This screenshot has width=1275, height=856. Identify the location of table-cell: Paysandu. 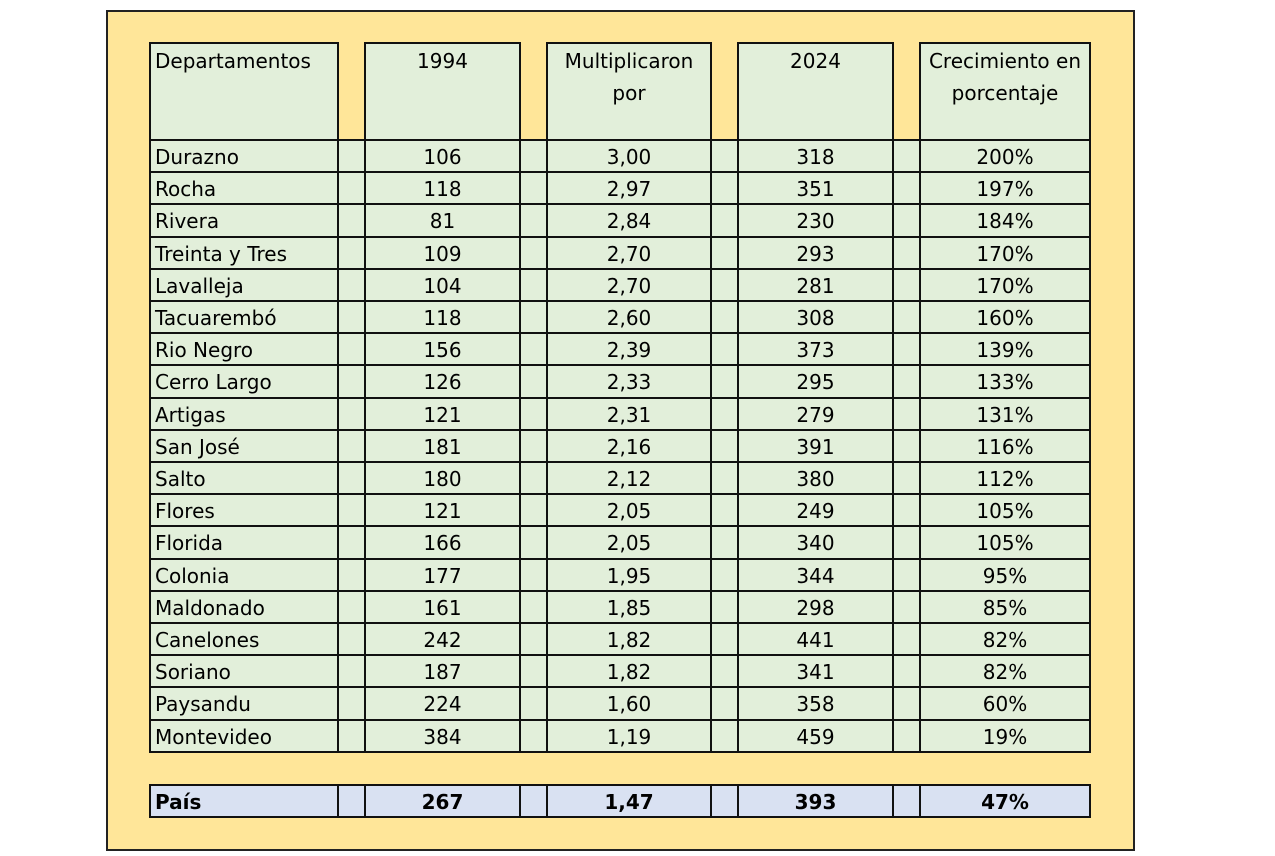
(244, 703).